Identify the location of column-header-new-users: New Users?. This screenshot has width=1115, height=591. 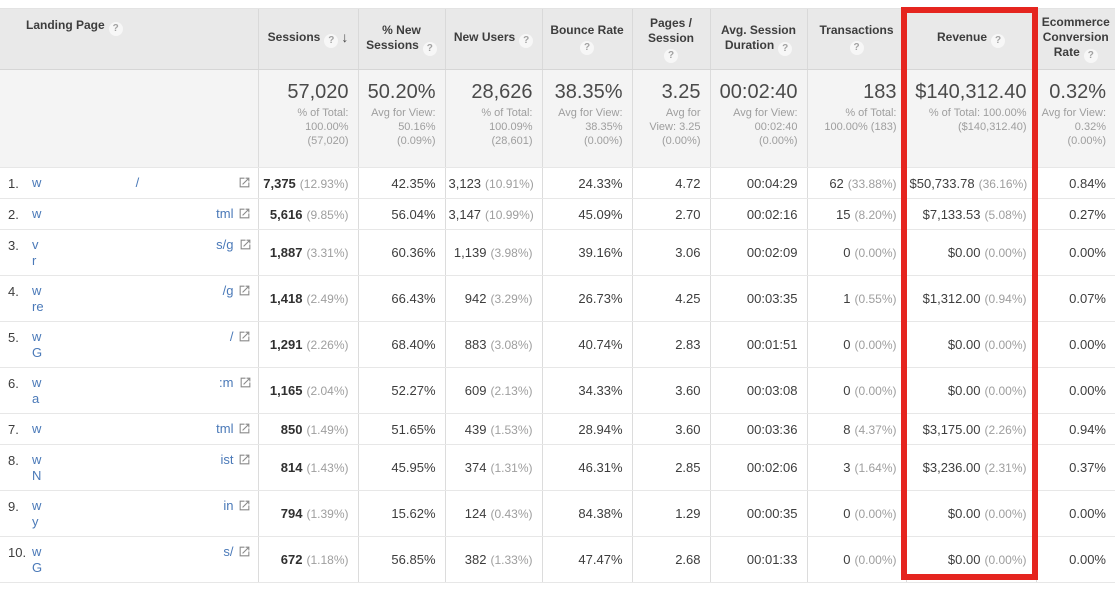
(493, 39).